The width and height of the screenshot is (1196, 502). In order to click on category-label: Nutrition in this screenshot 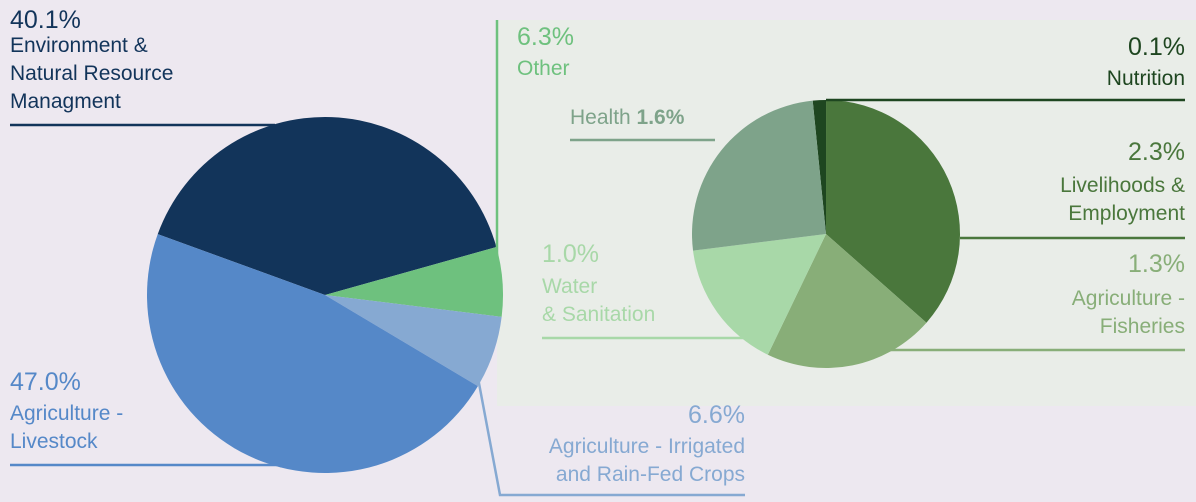, I will do `click(1146, 78)`.